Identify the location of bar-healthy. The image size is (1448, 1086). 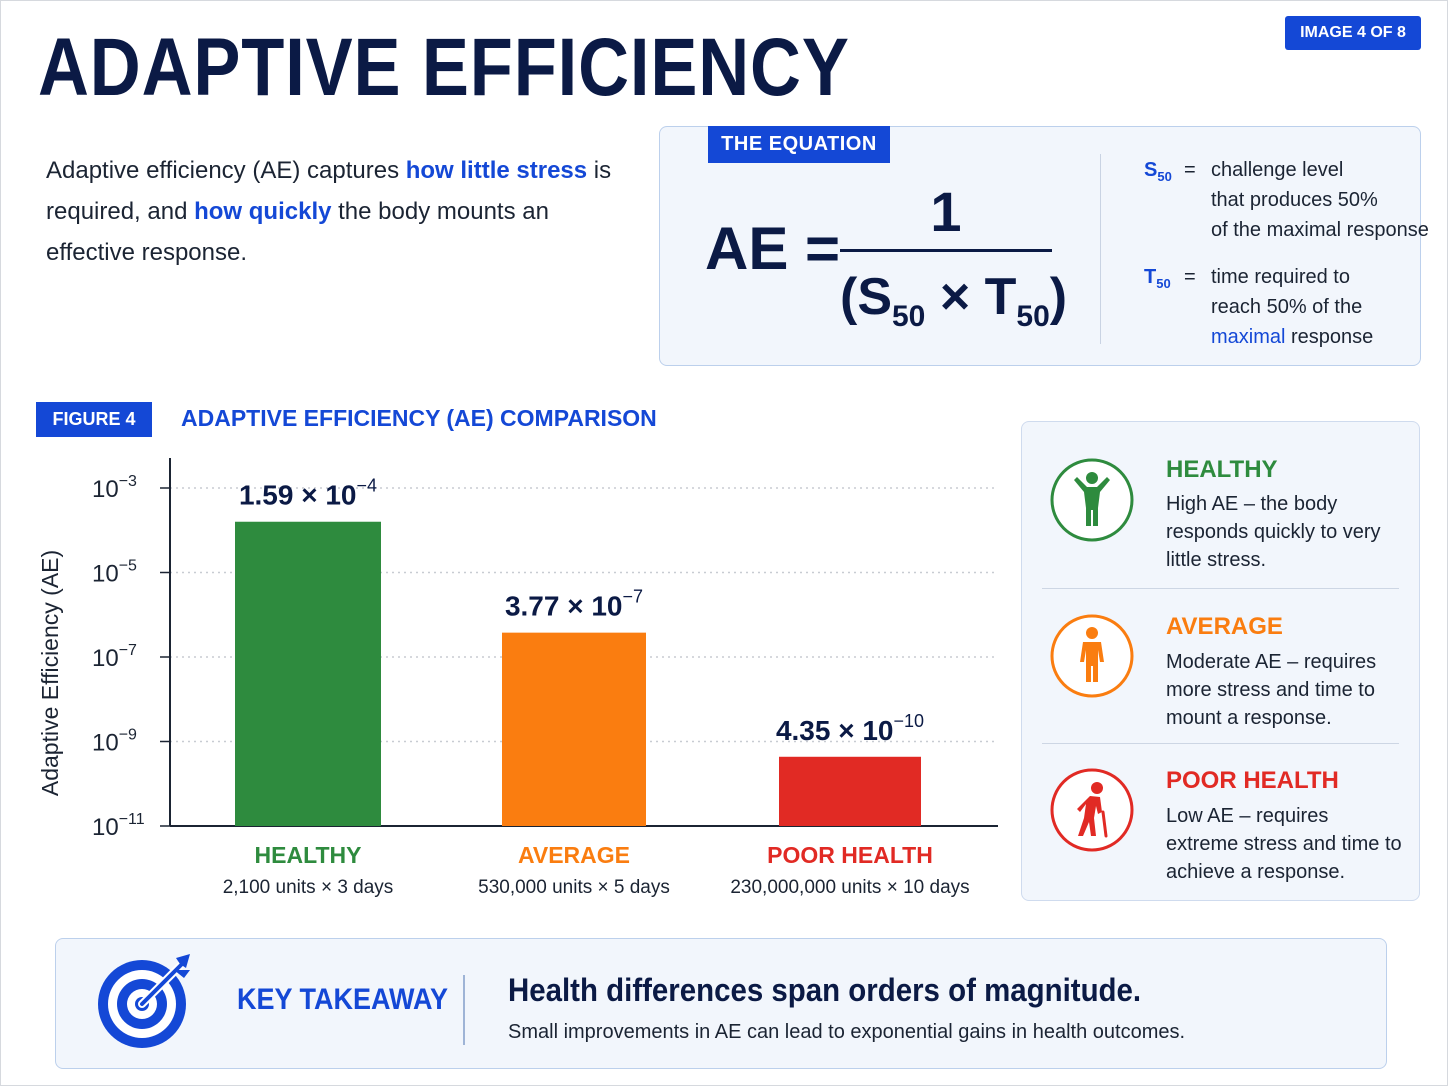
(308, 673).